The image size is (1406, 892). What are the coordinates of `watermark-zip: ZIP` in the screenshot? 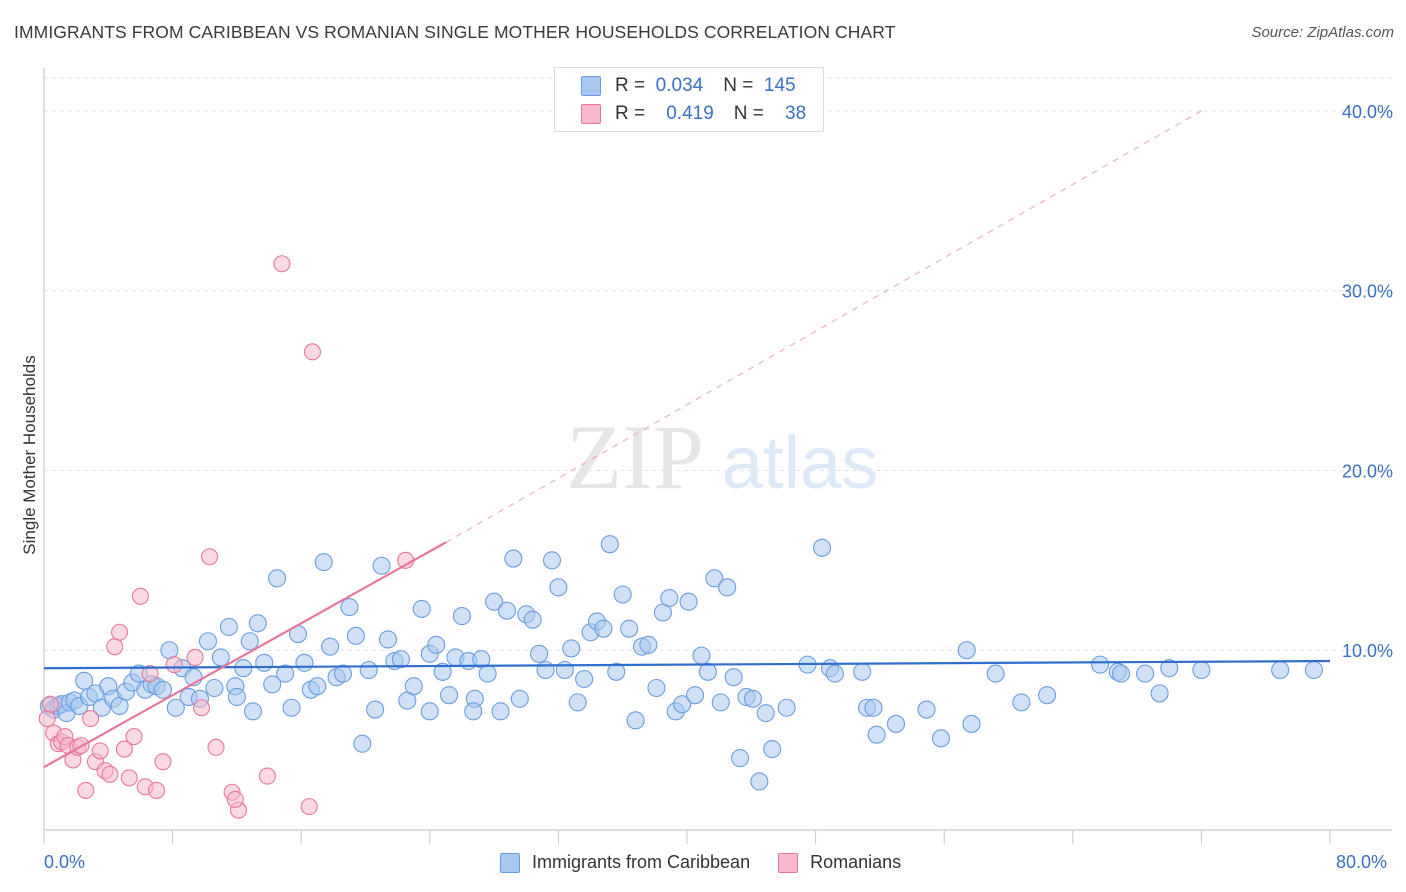 It's located at (635, 457).